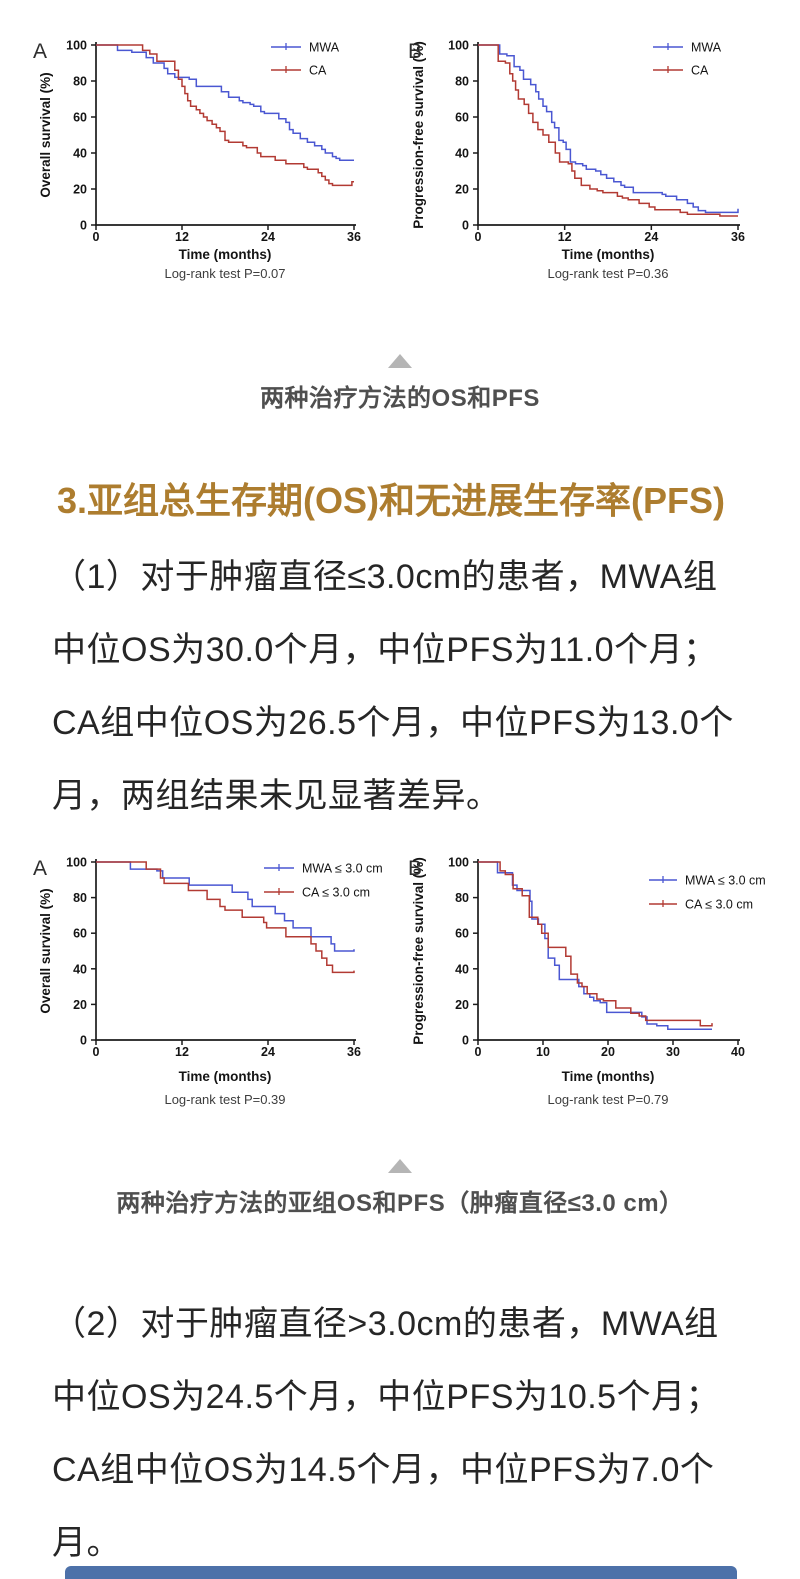 Image resolution: width=800 pixels, height=1579 pixels. I want to click on paragraph-2-line: CA组中位OS为14.5个月，中位PFS为7.0个, so click(383, 1470).